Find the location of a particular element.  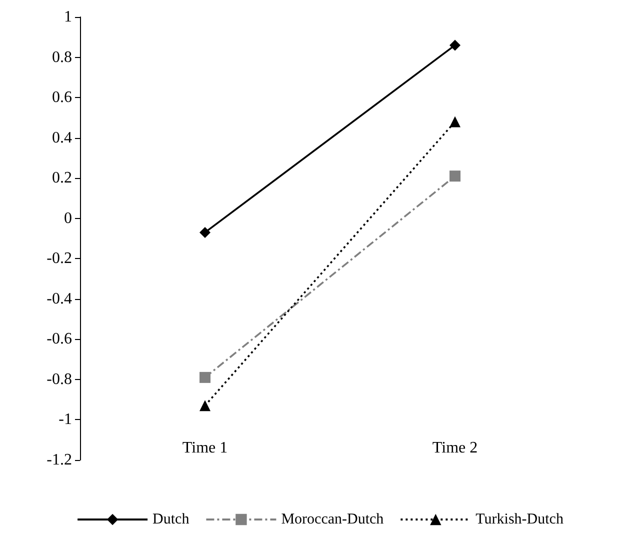

y-tick-label: -0.4 is located at coordinates (59, 299).